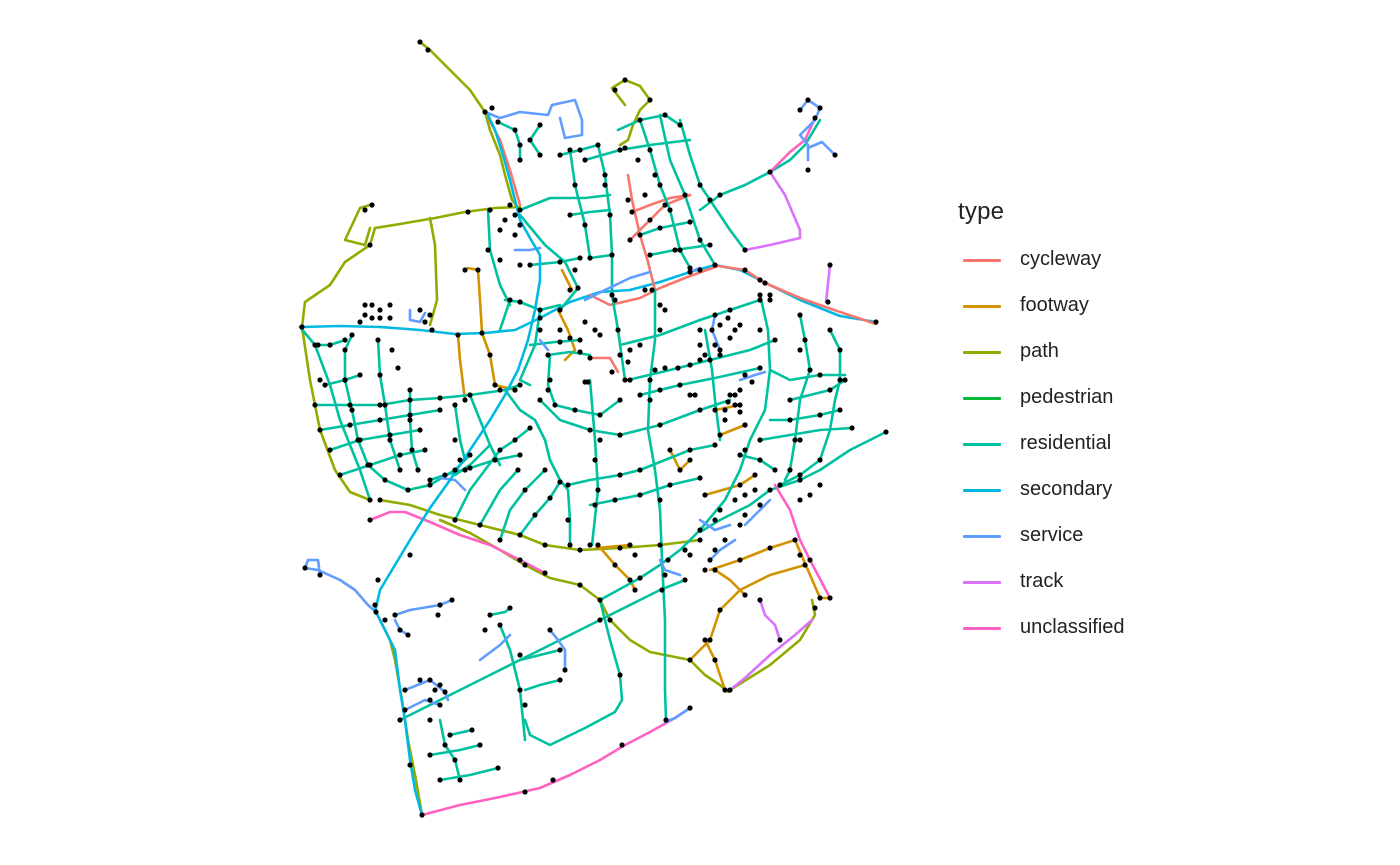  Describe the element at coordinates (1066, 443) in the screenshot. I see `legend-label-residential: residential` at that location.